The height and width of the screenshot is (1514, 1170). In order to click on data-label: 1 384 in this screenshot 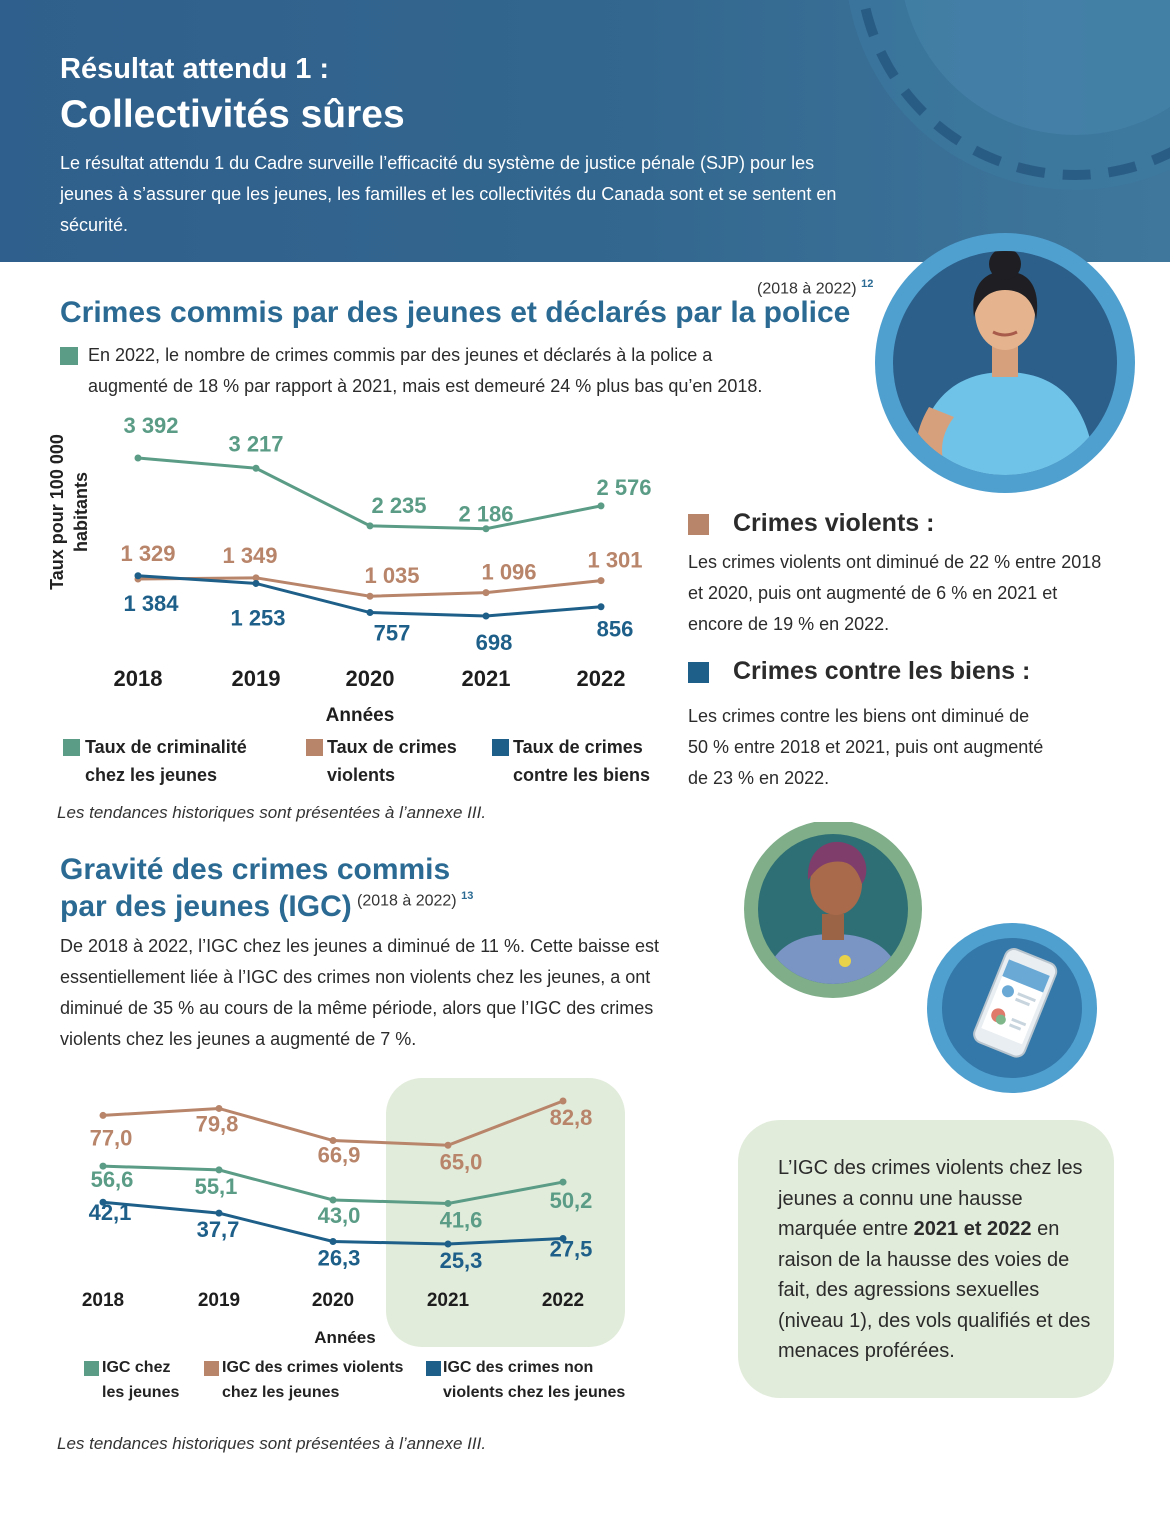, I will do `click(151, 603)`.